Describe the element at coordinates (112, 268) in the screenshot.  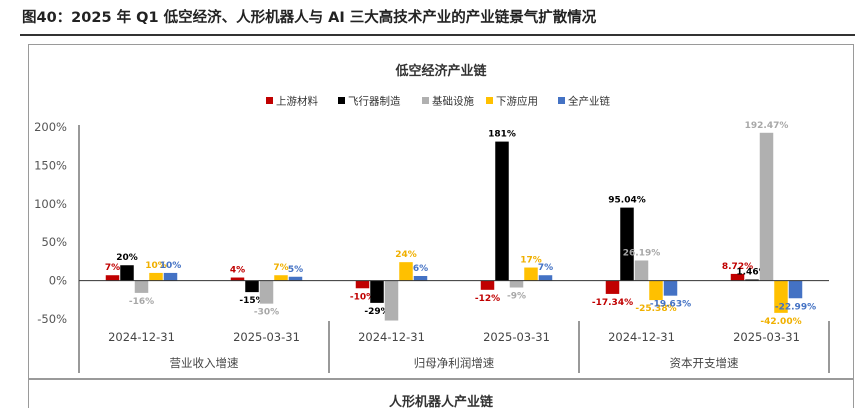
I see `data-label-1-1: 7%` at that location.